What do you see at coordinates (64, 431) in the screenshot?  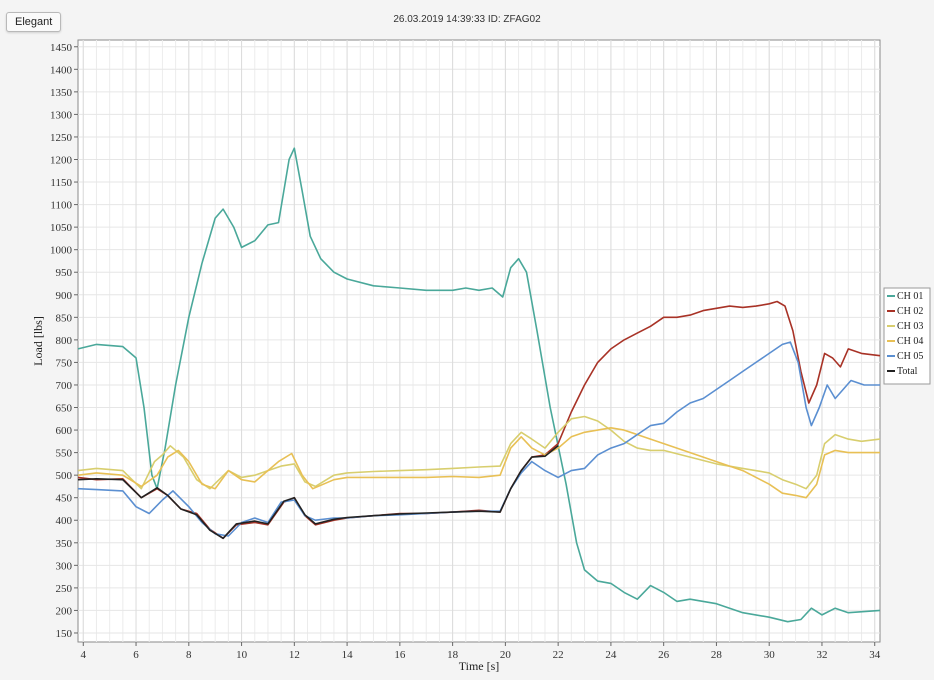 I see `y-tick-label: 600` at bounding box center [64, 431].